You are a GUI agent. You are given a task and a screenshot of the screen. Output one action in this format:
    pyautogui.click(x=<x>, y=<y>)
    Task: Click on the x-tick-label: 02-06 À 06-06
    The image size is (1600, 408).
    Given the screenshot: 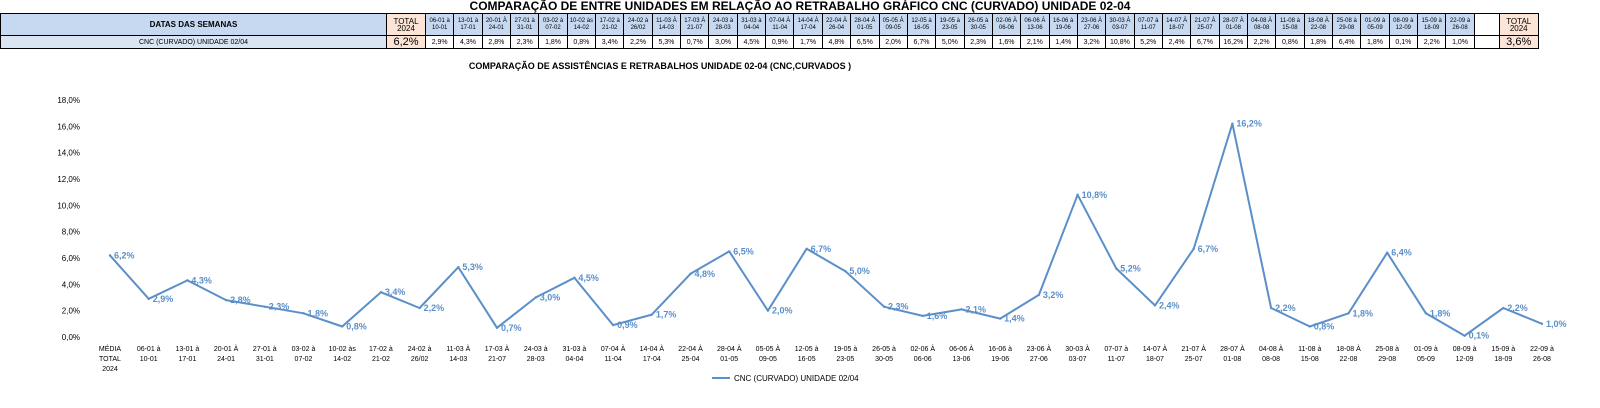 What is the action you would take?
    pyautogui.click(x=922, y=353)
    